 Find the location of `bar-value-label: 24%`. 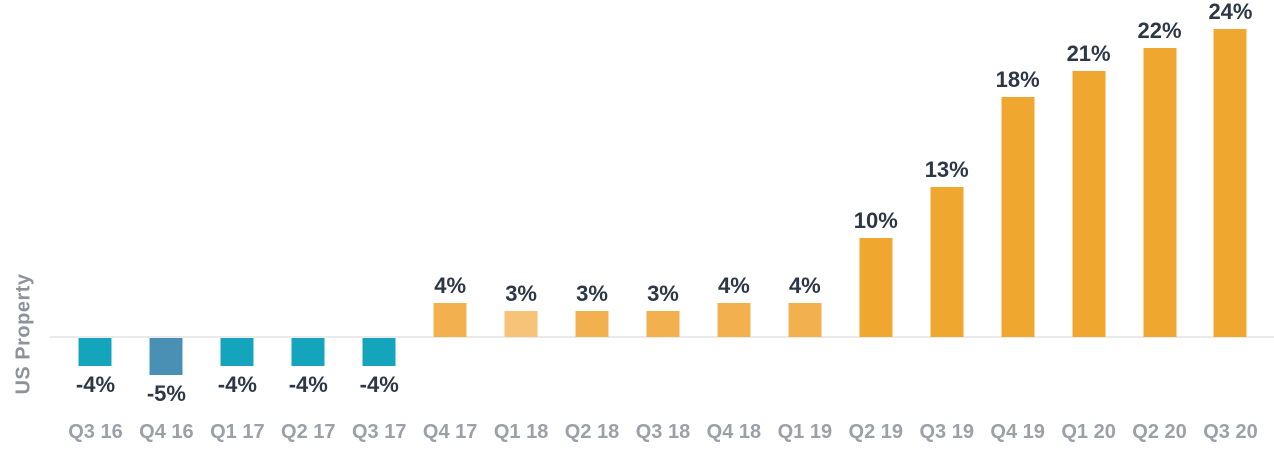

bar-value-label: 24% is located at coordinates (1230, 12).